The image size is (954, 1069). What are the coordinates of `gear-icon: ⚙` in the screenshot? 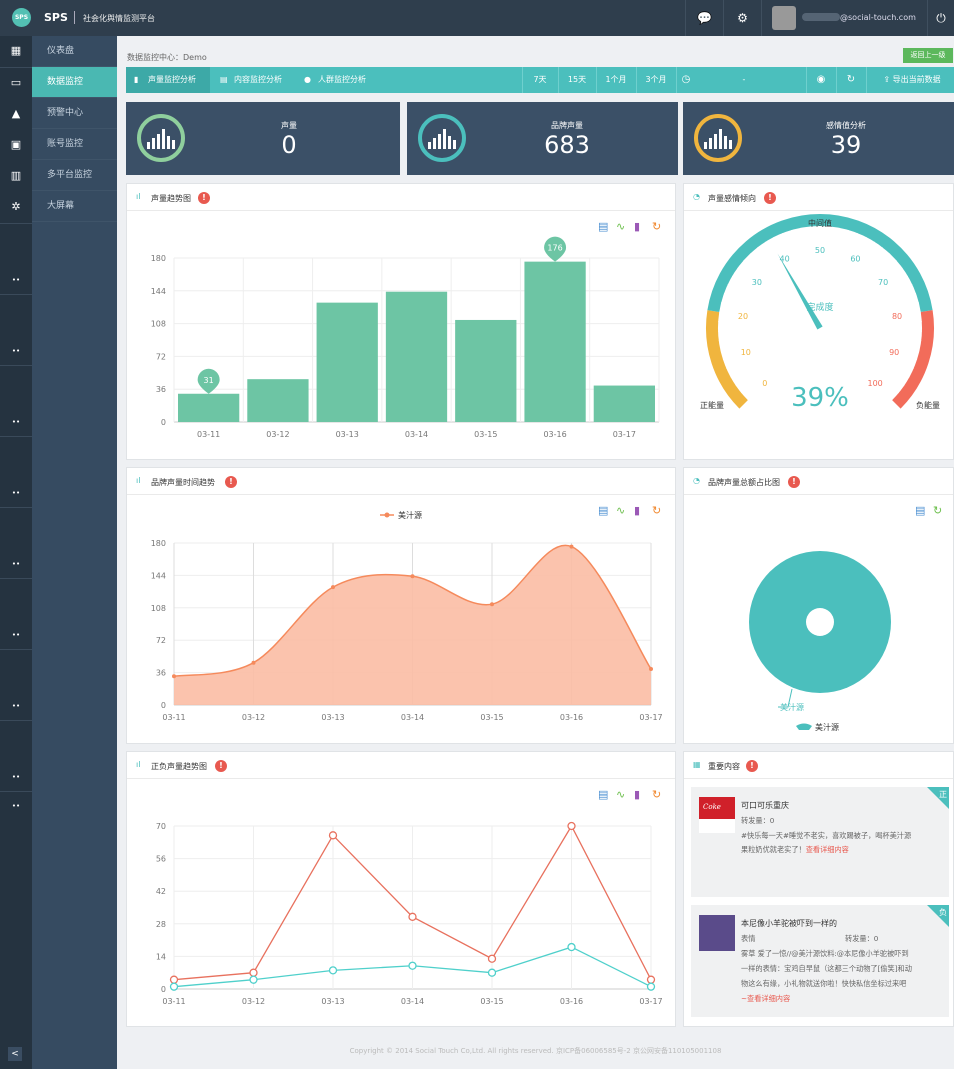 It's located at (742, 18).